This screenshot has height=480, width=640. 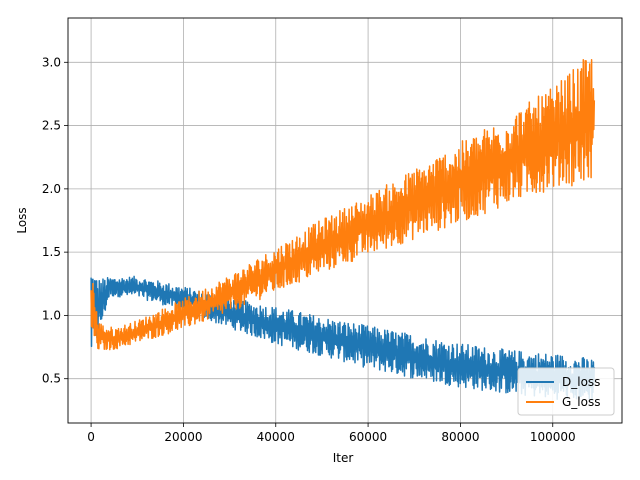 What do you see at coordinates (183, 437) in the screenshot?
I see `x-tick-label: 20000` at bounding box center [183, 437].